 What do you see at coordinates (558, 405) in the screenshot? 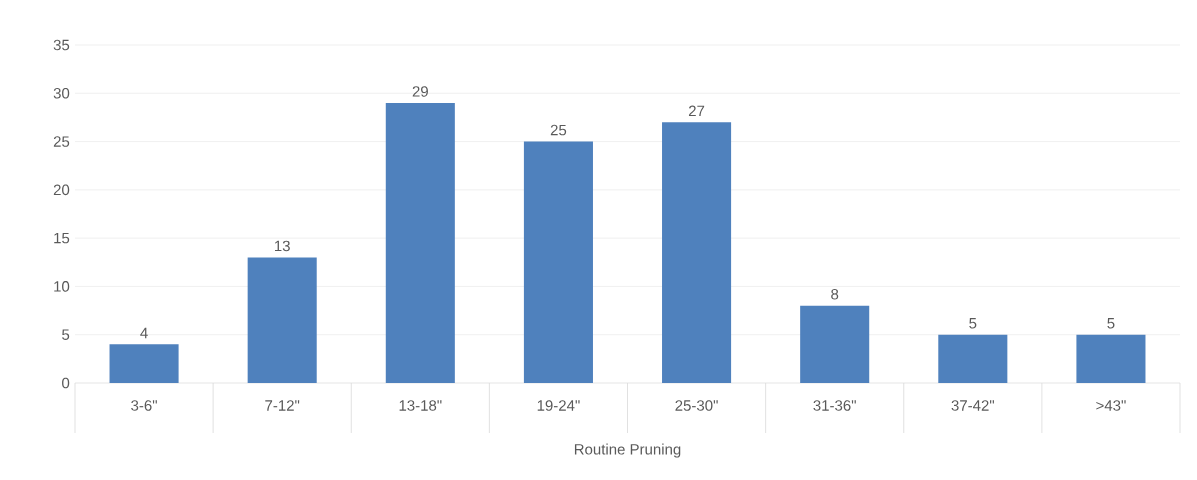
I see `x-tick-label: 19-24"` at bounding box center [558, 405].